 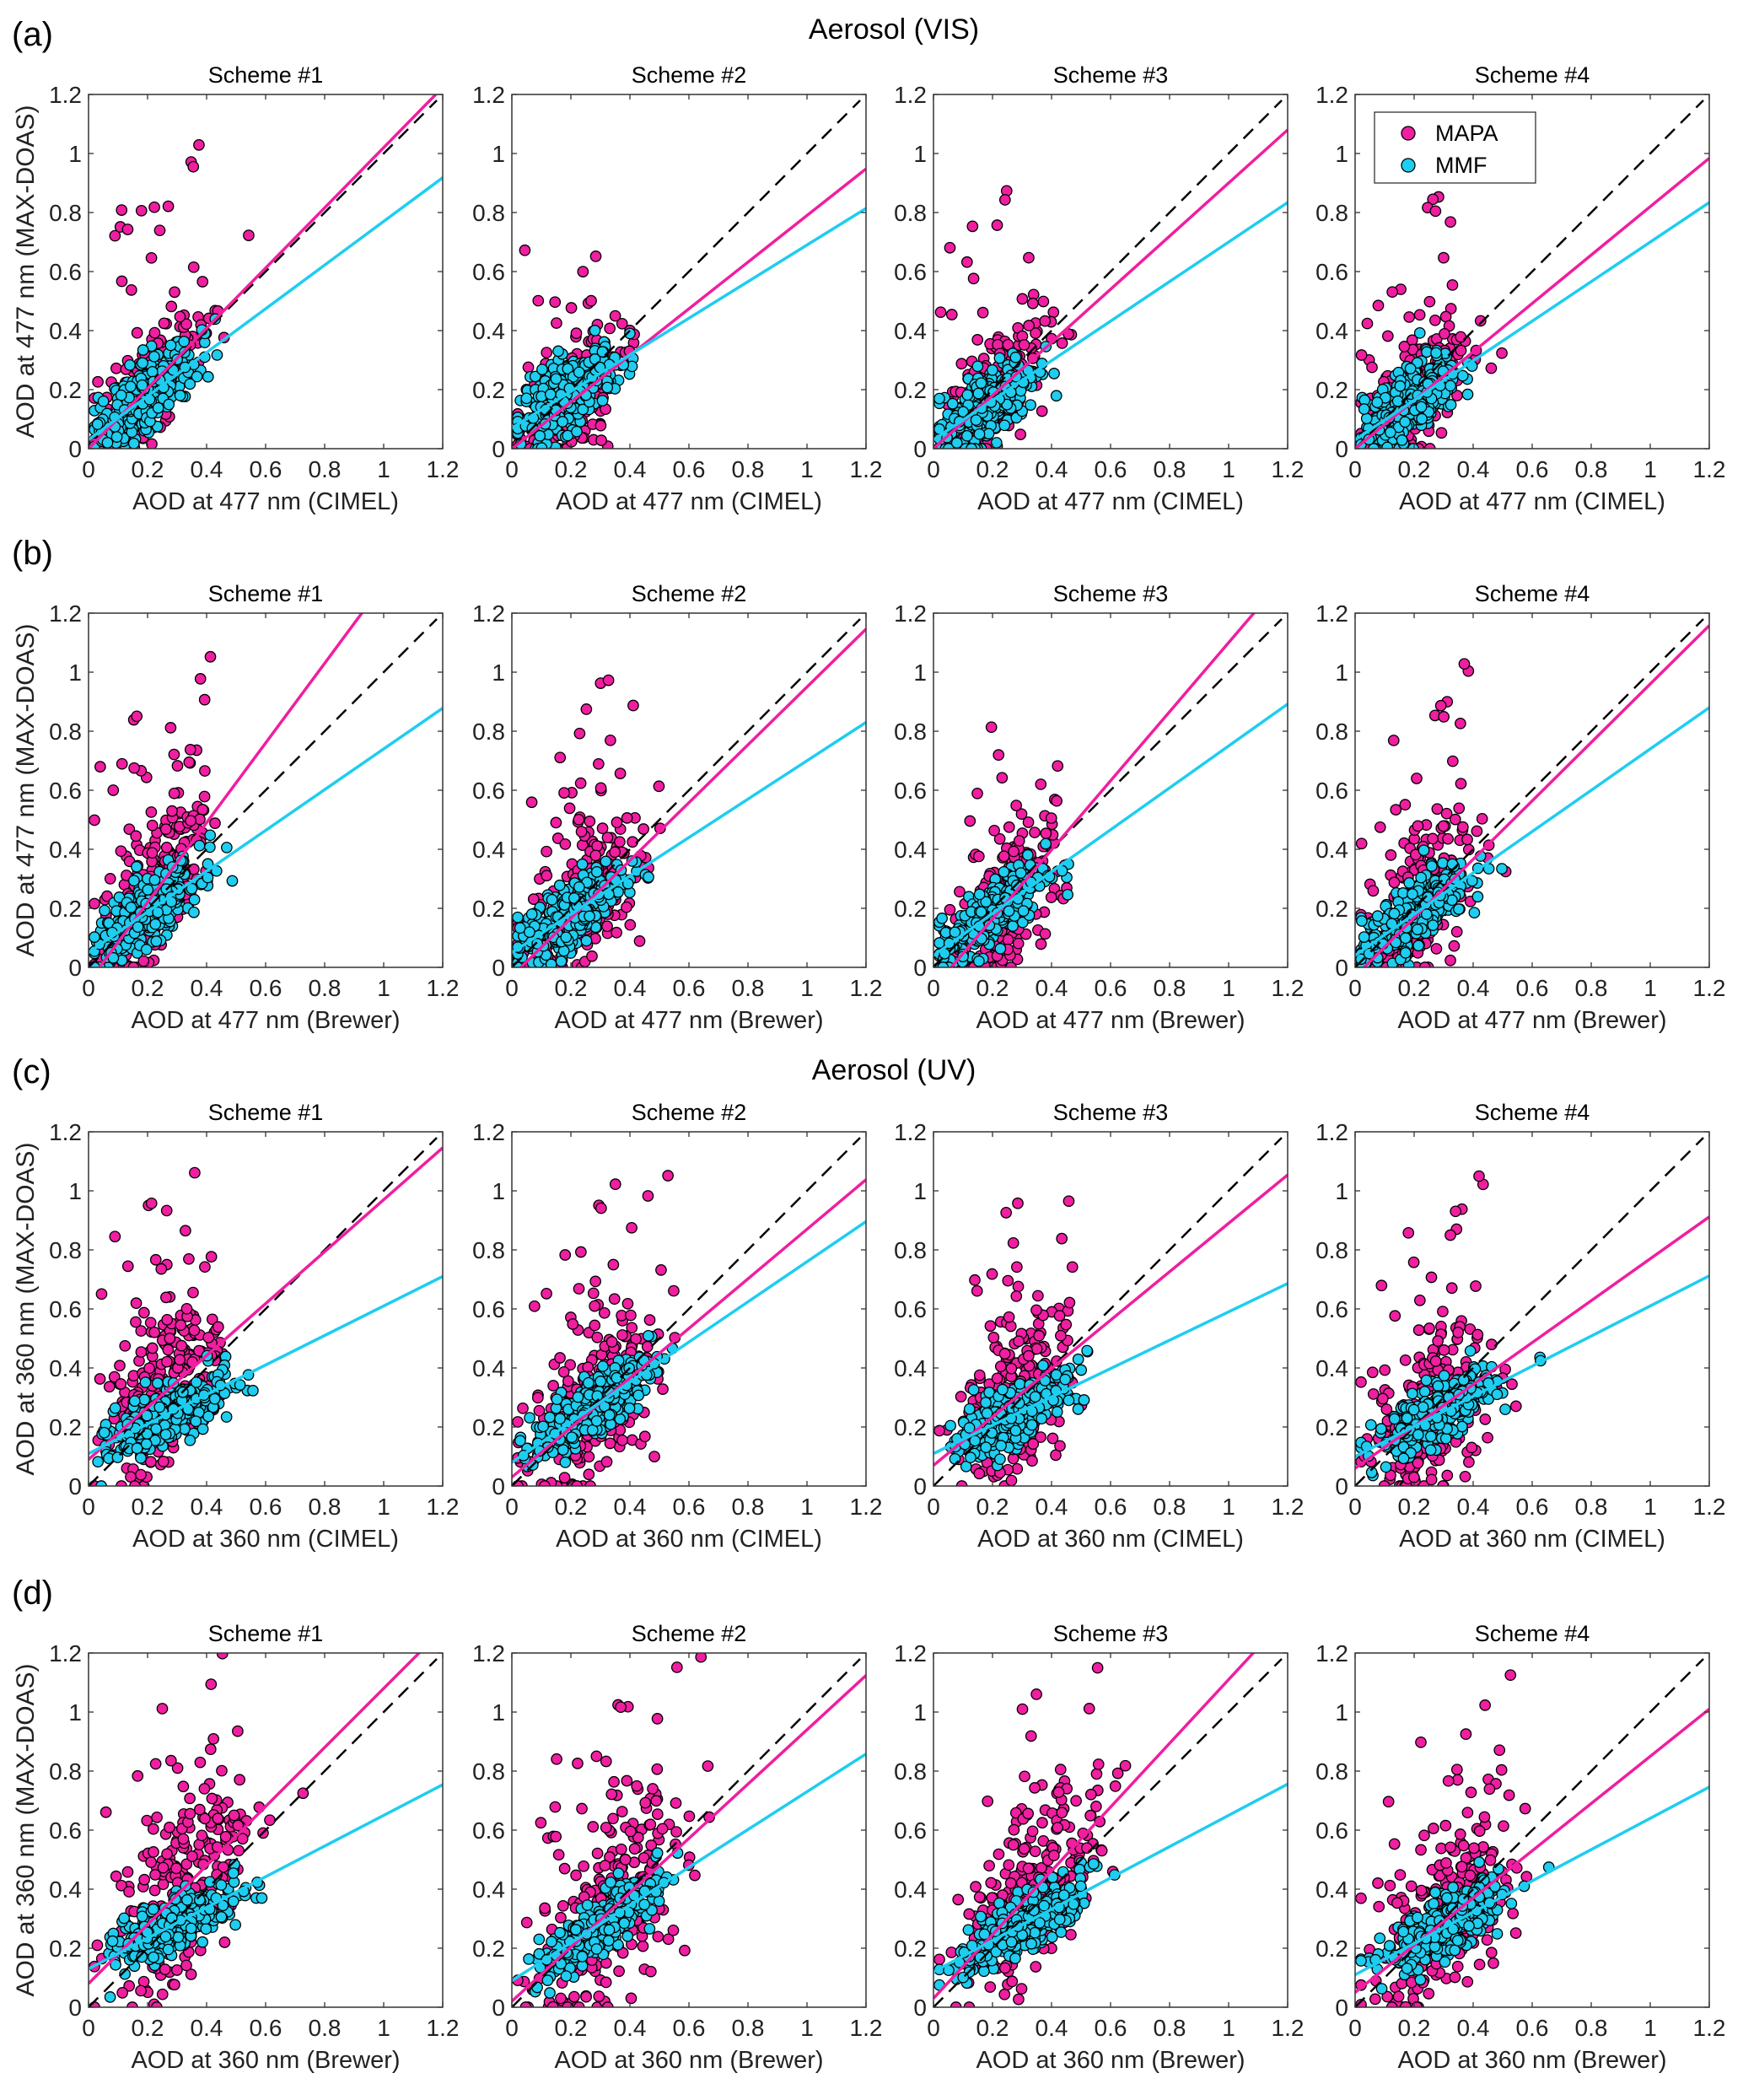 What do you see at coordinates (1532, 593) in the screenshot?
I see `panel-title: Scheme #4` at bounding box center [1532, 593].